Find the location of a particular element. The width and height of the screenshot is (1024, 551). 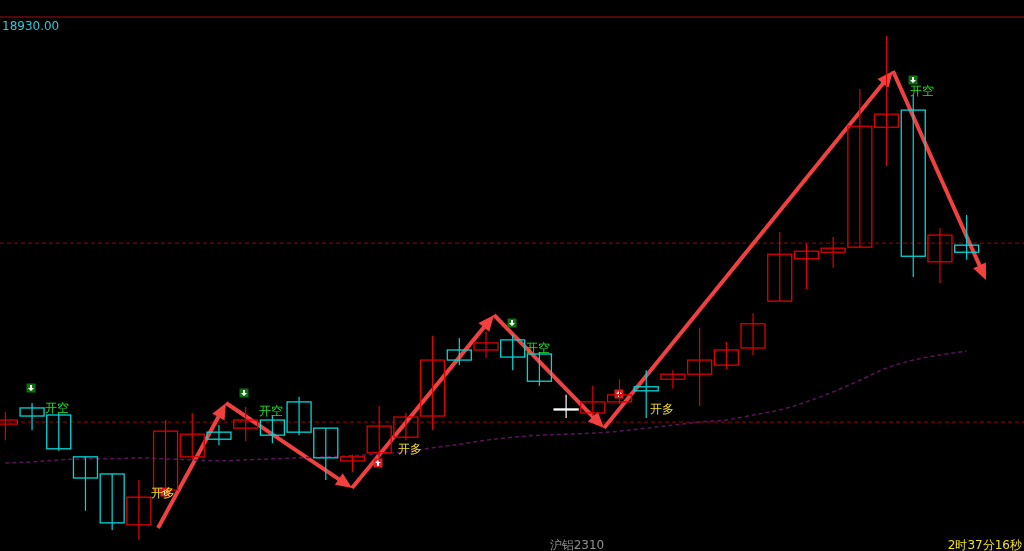

annotation: 沪铝2310 is located at coordinates (577, 544).